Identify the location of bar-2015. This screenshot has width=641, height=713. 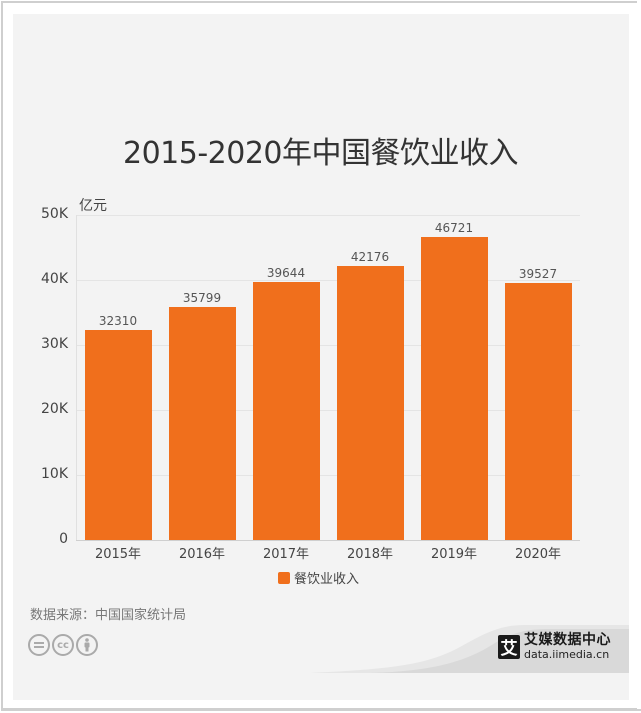
(118, 435).